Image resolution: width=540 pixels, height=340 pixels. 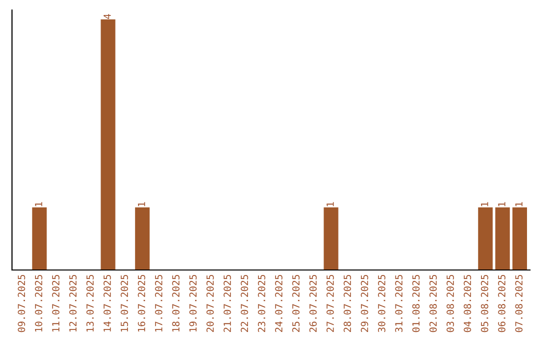 I want to click on x-tick-label: 30.07.2025, so click(x=382, y=303).